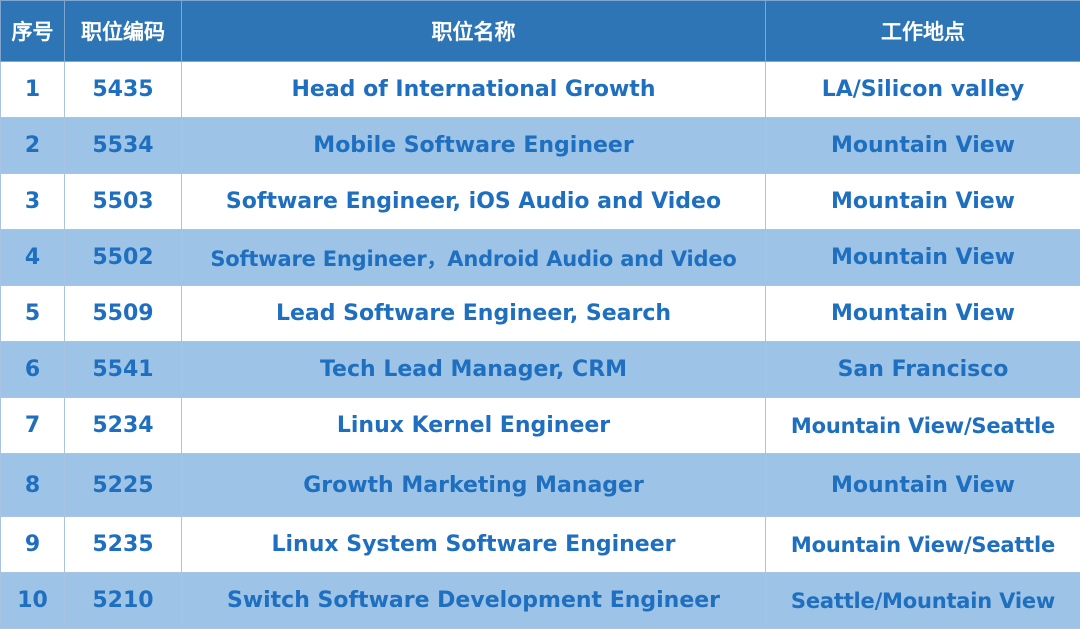  Describe the element at coordinates (33, 31) in the screenshot. I see `header-serial-number: 序号` at that location.